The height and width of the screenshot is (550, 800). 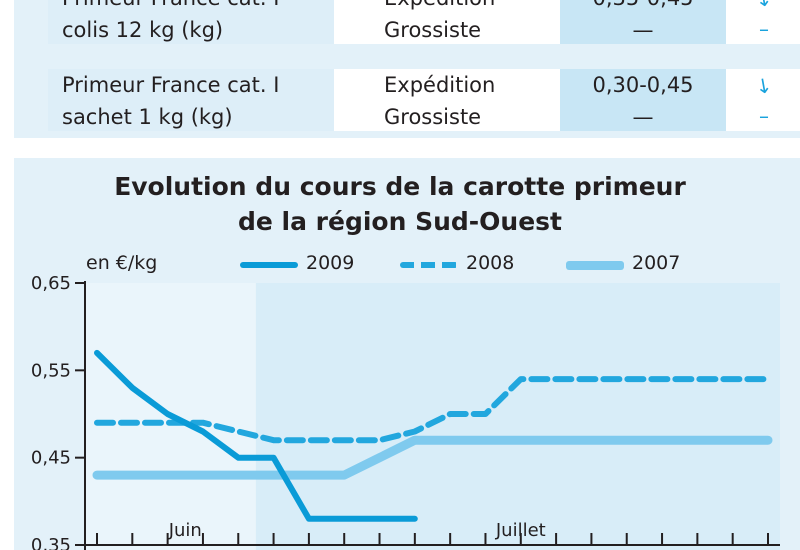 What do you see at coordinates (429, 265) in the screenshot?
I see `legend-swatch-2008` at bounding box center [429, 265].